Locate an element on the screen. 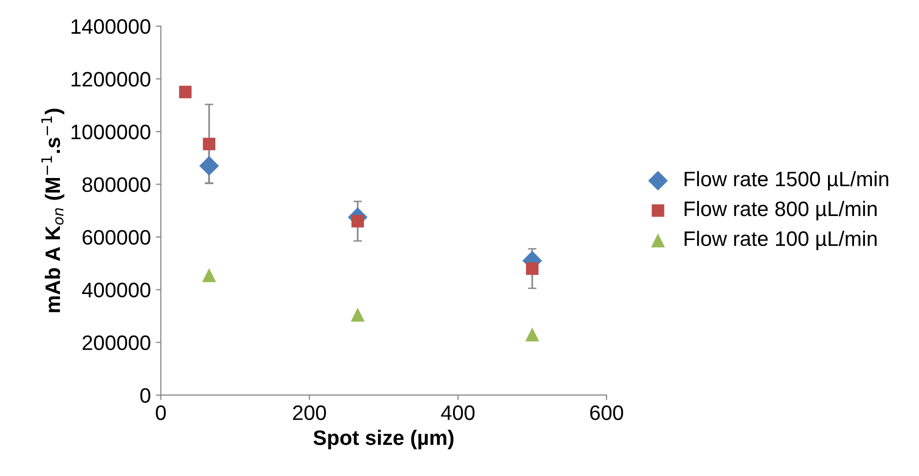 This screenshot has width=919, height=476. y-tick-label: 0 is located at coordinates (145, 395).